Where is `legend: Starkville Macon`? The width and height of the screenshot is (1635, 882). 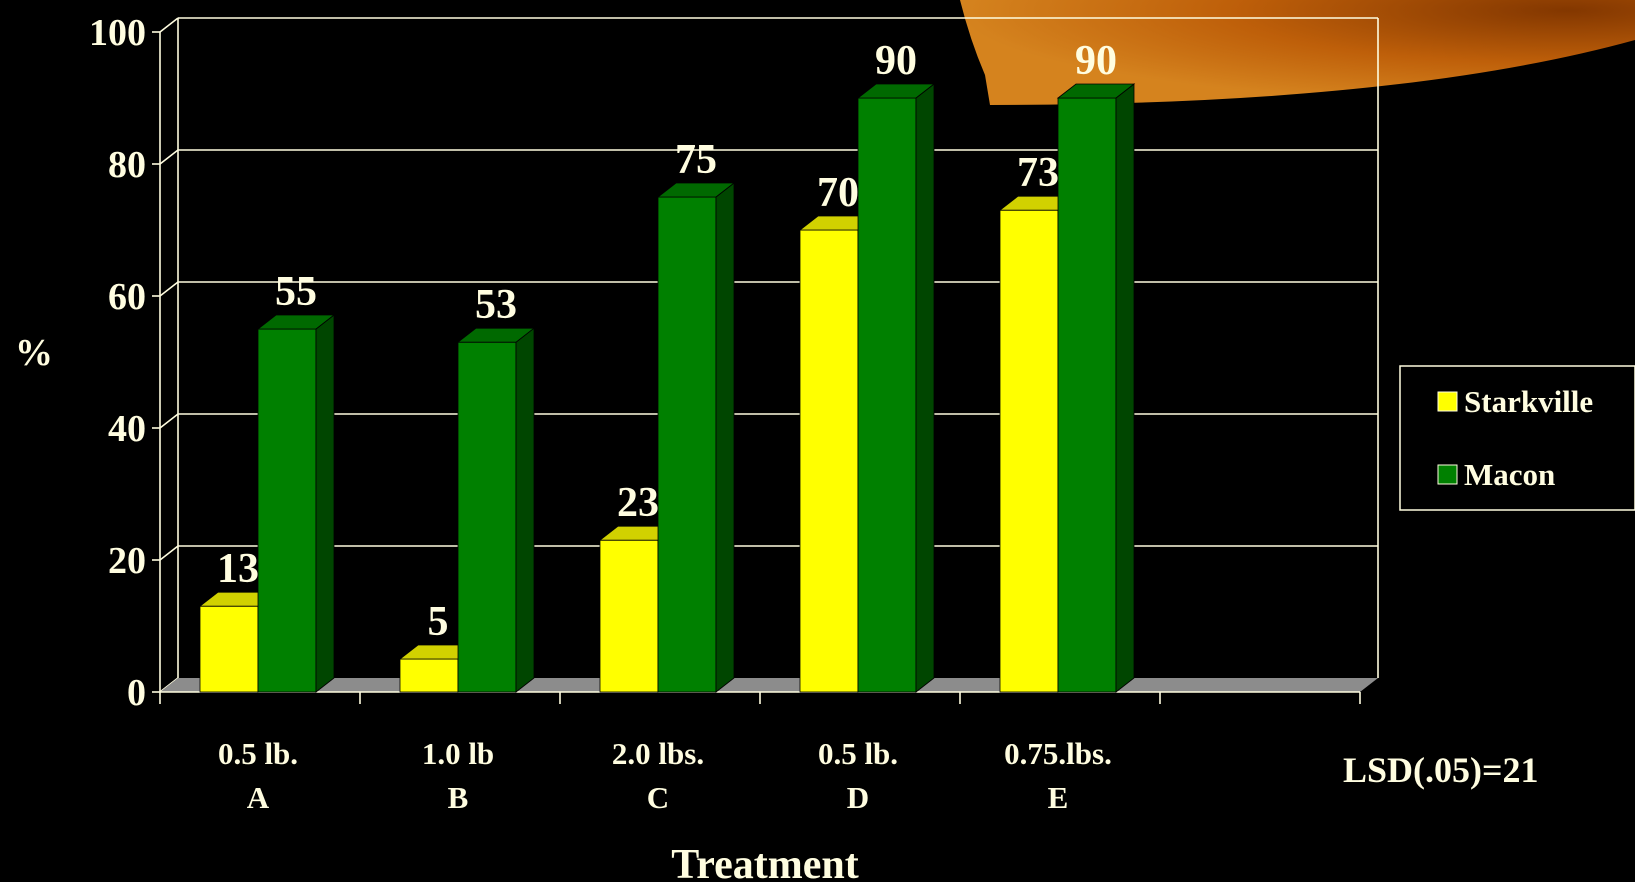
legend: Starkville Macon is located at coordinates (1517, 438).